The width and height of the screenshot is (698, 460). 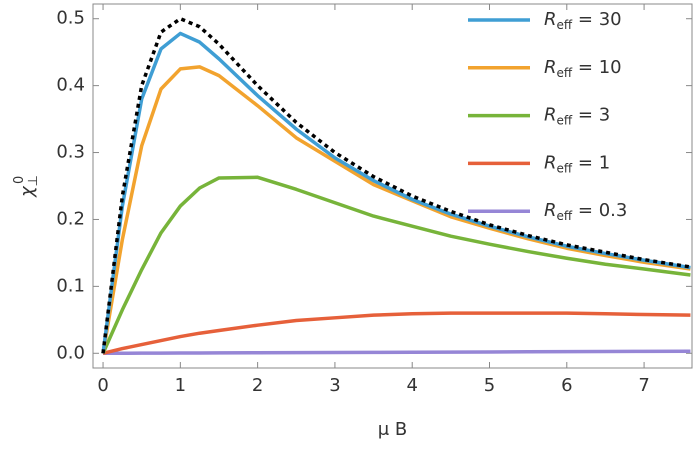 What do you see at coordinates (583, 20) in the screenshot?
I see `legend-label: Reff = 30` at bounding box center [583, 20].